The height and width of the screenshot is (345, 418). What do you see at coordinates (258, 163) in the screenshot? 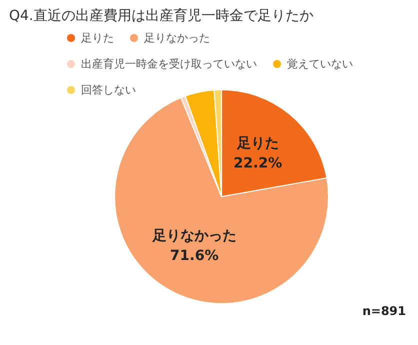
I see `data-label: 22.2%` at bounding box center [258, 163].